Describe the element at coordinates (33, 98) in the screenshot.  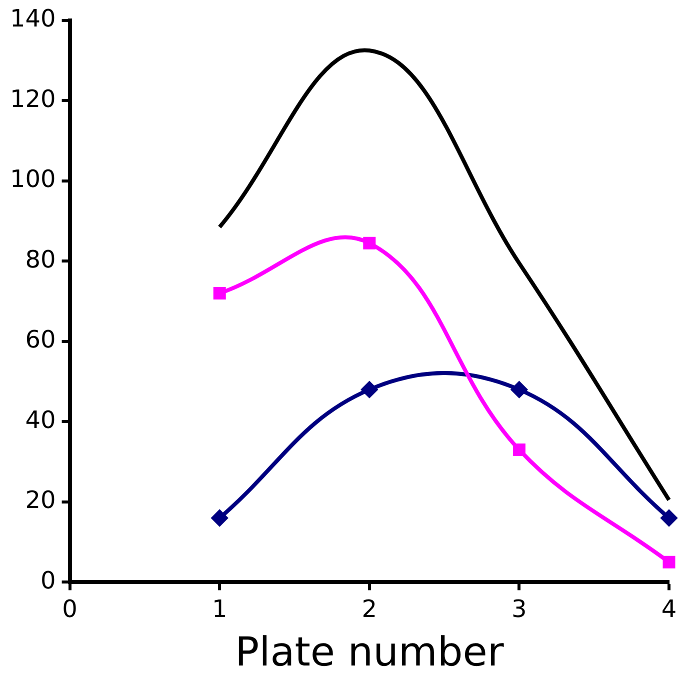
I see `y-tick-label: 120` at that location.